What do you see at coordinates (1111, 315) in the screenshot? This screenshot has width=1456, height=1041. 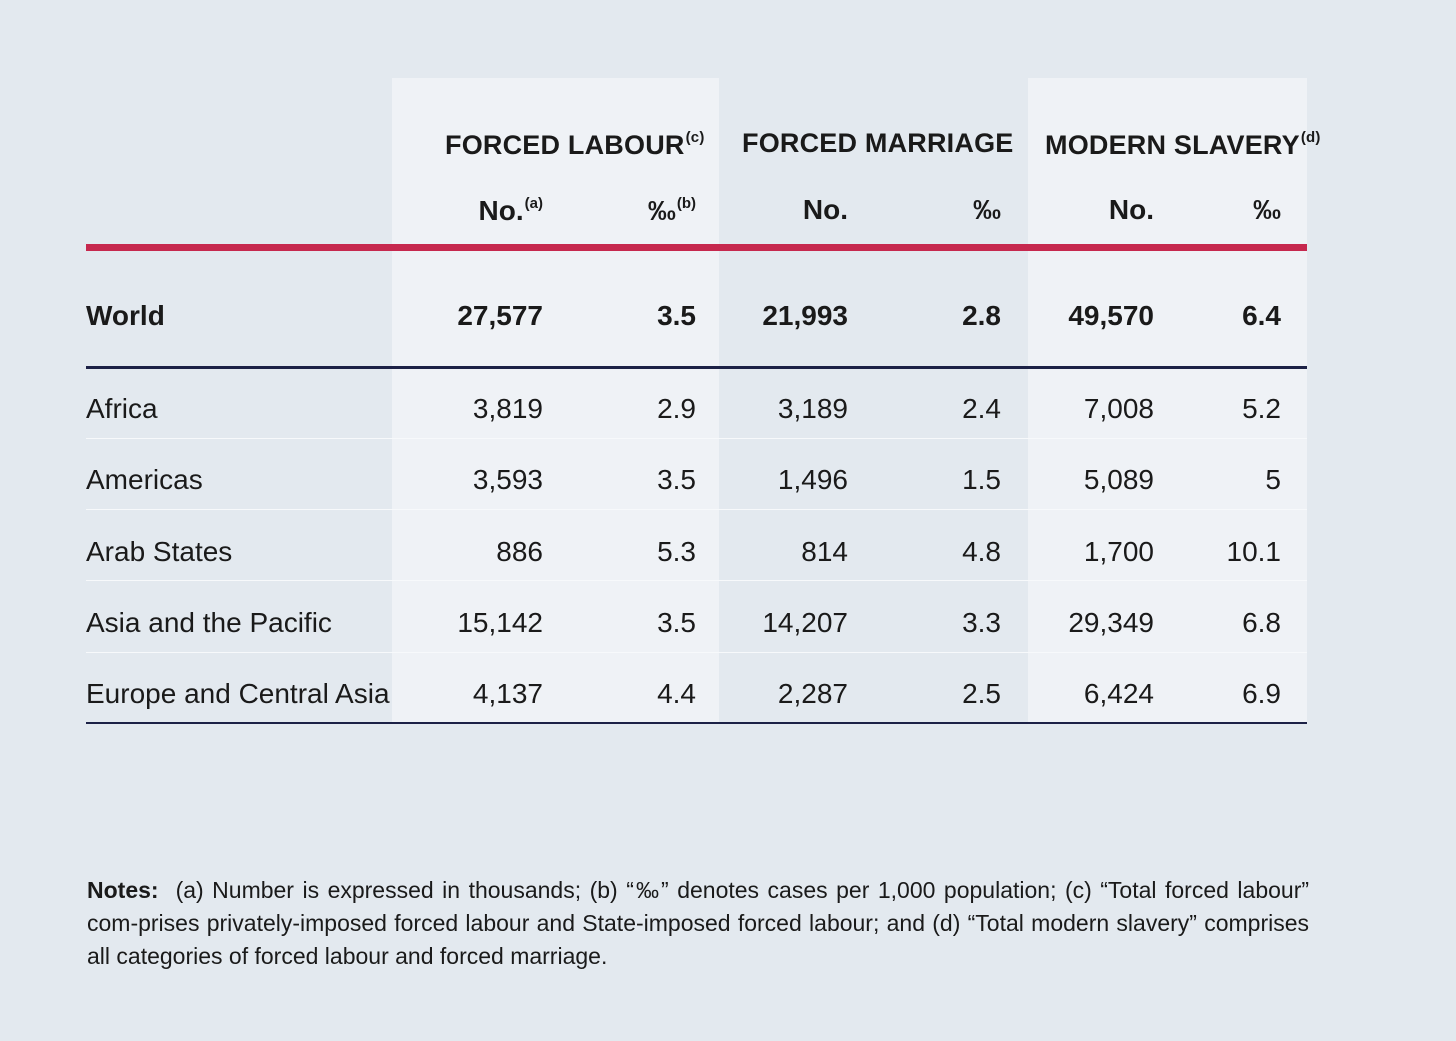 I see `world-modern-slavery-no: 49,570` at bounding box center [1111, 315].